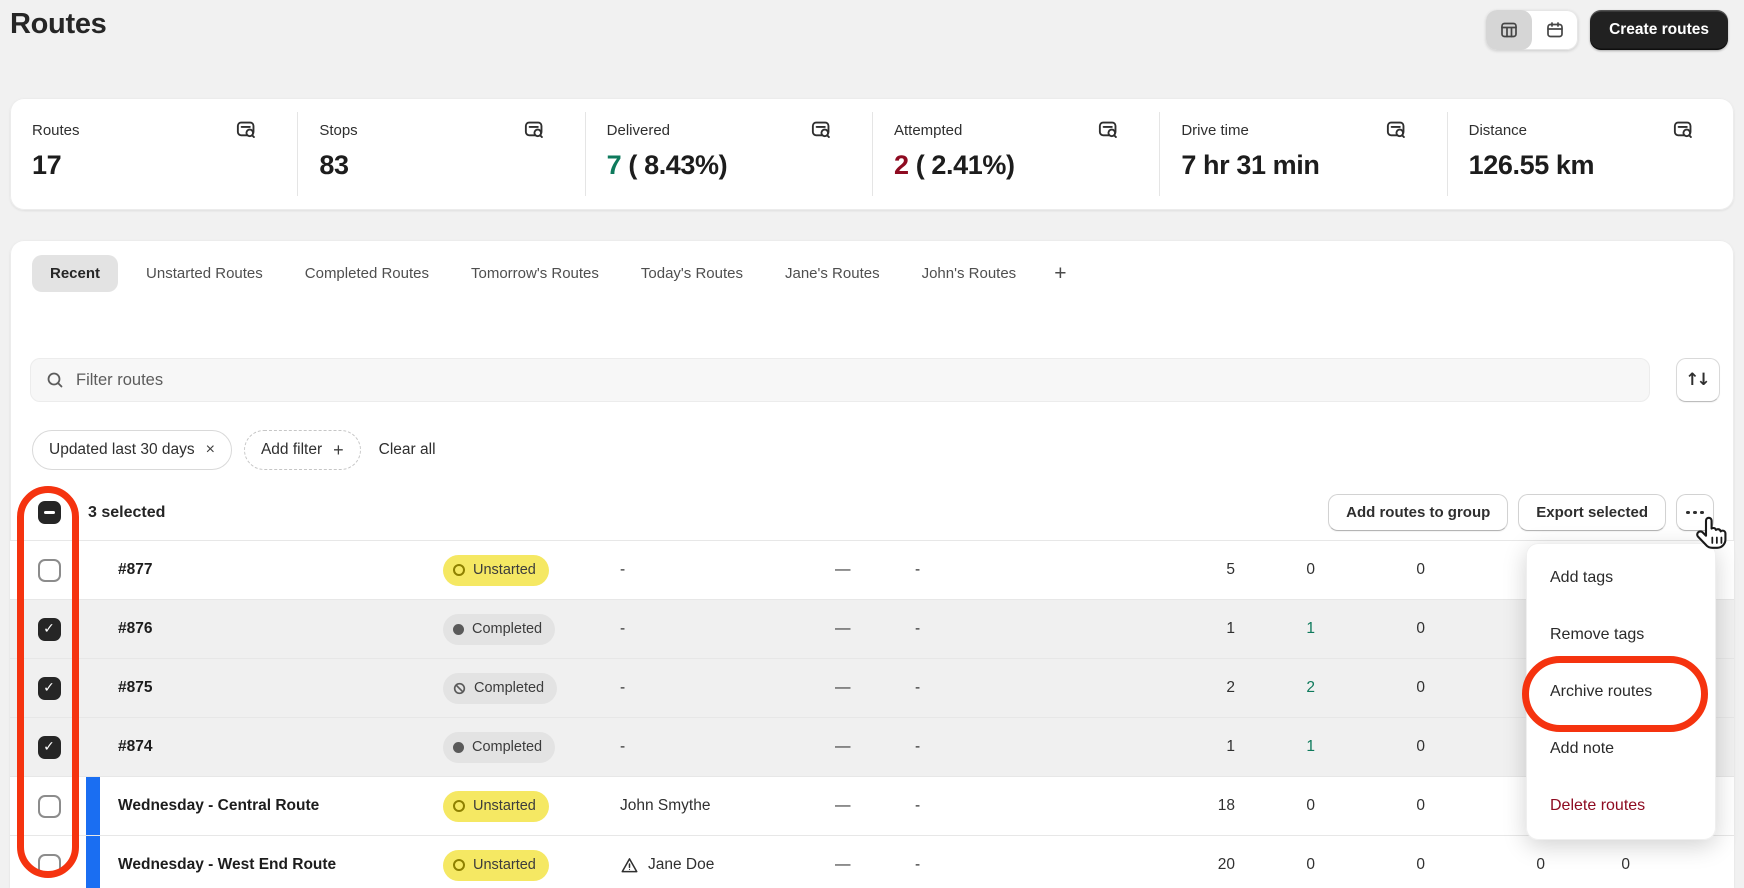 This screenshot has height=888, width=1744. Describe the element at coordinates (1590, 154) in the screenshot. I see `stat-distance: Distance 126.55 km` at that location.